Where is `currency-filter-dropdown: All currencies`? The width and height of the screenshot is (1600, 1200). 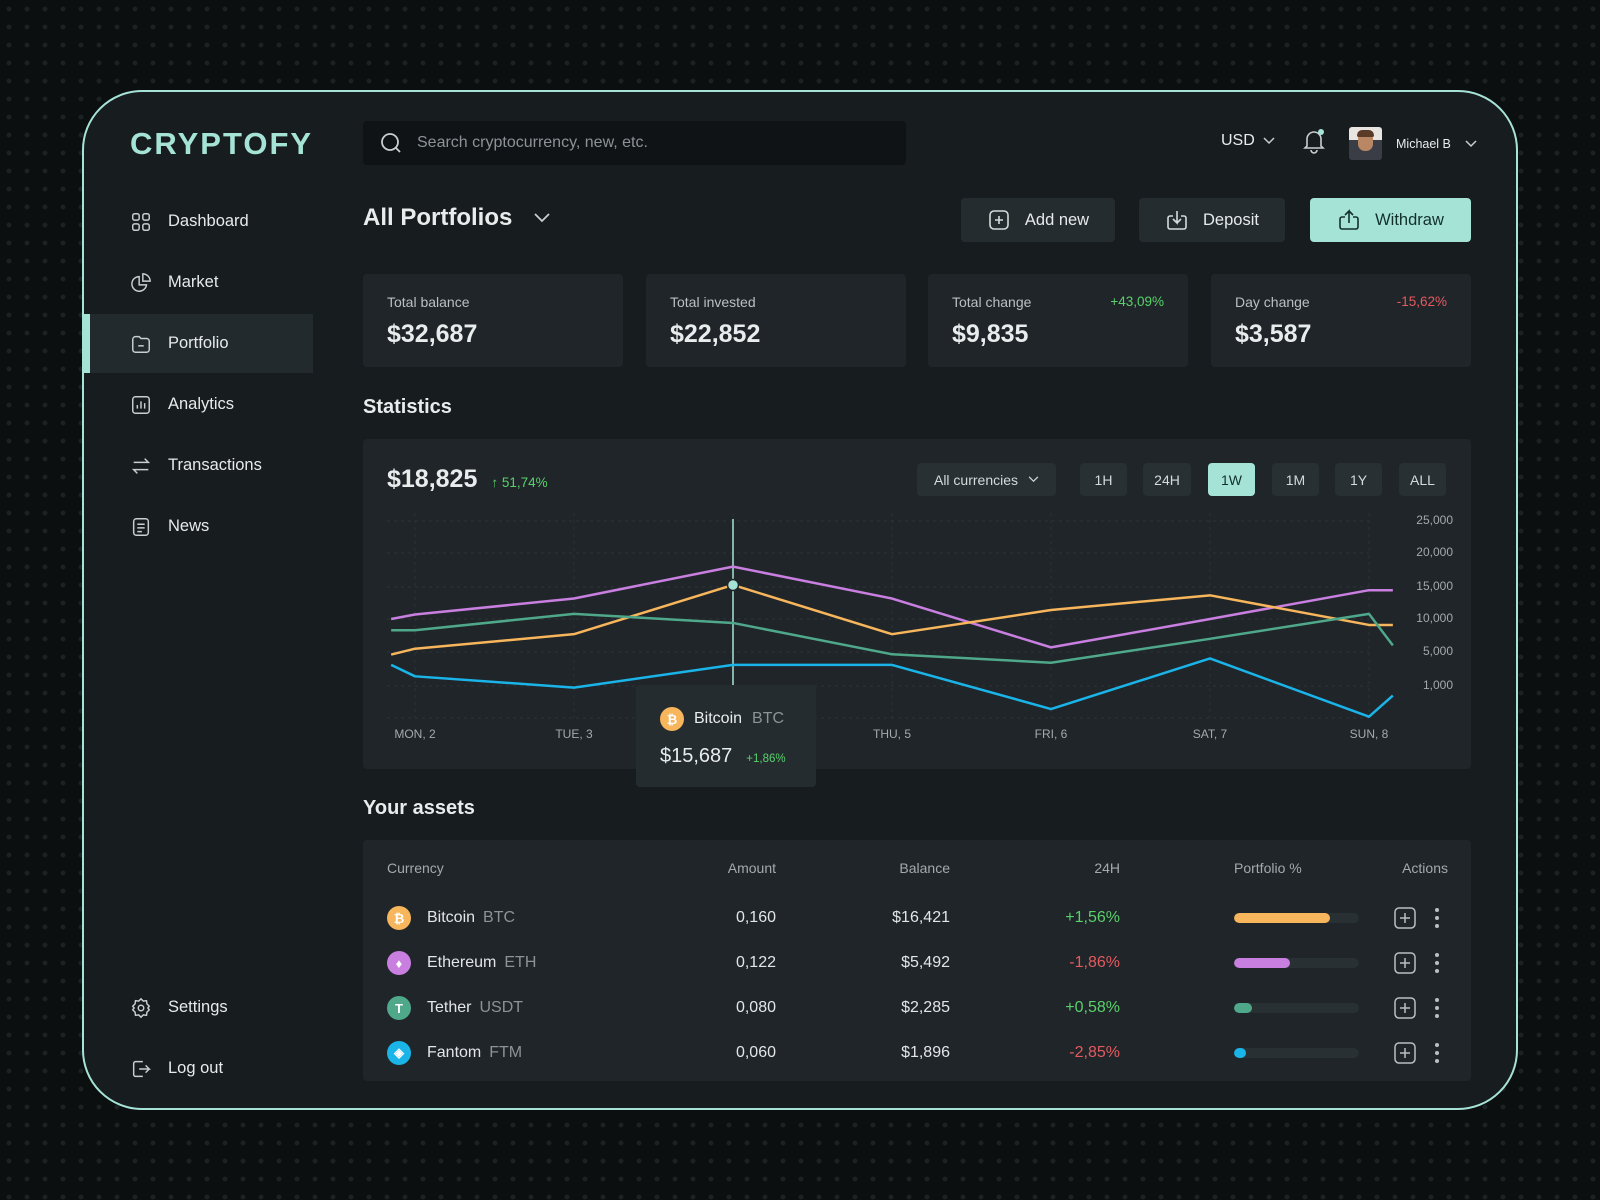 currency-filter-dropdown: All currencies is located at coordinates (986, 479).